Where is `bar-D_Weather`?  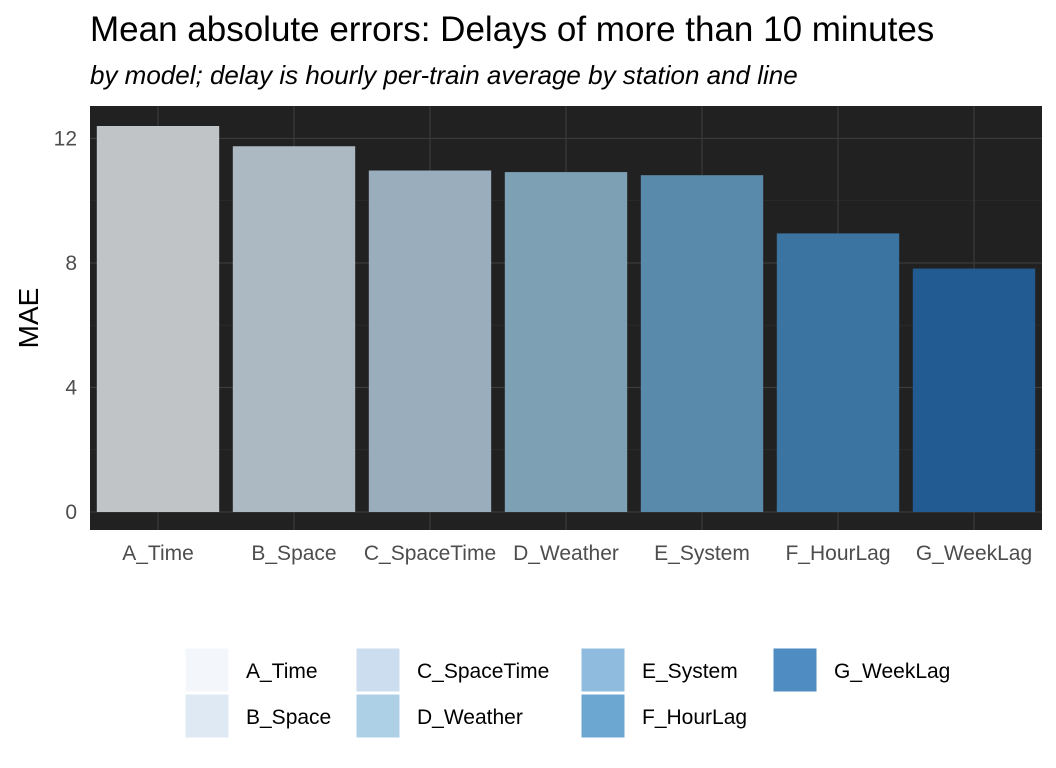 bar-D_Weather is located at coordinates (566, 342).